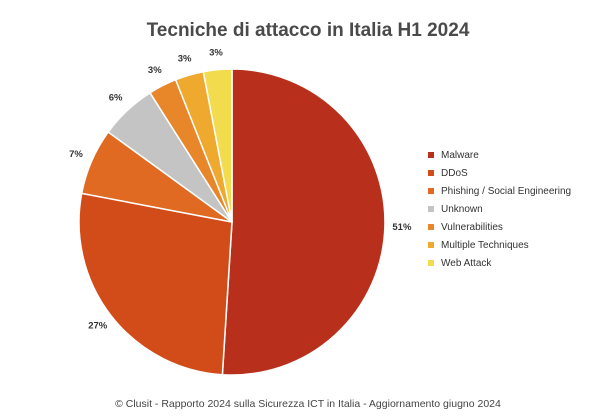  I want to click on legend-item-multiple-techniques: Multiple Techniques, so click(499, 245).